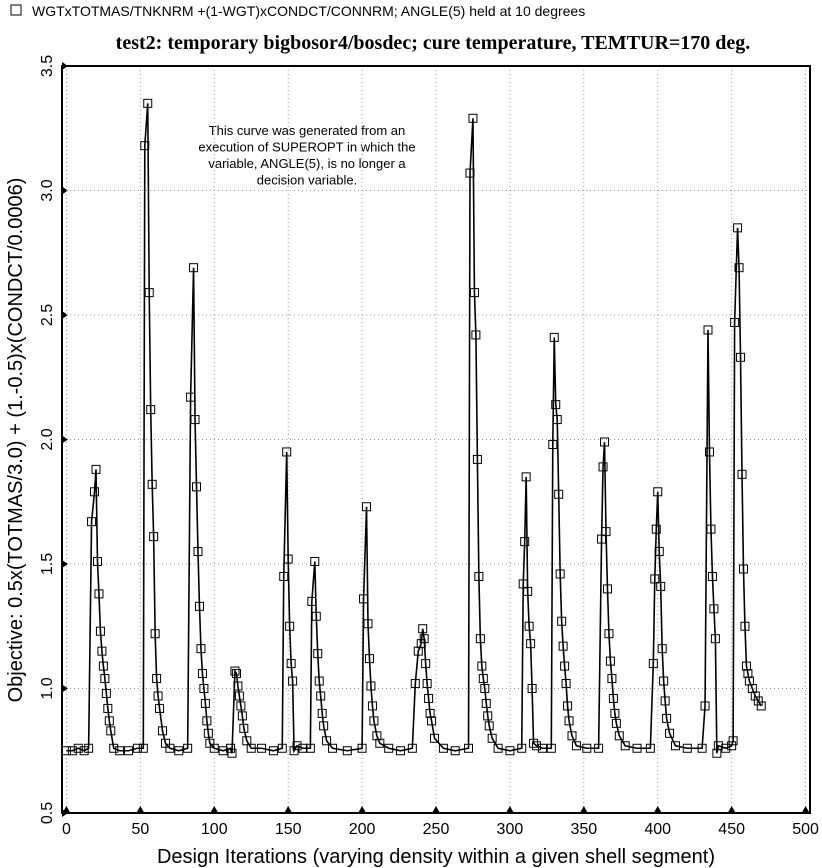 Image resolution: width=822 pixels, height=868 pixels. What do you see at coordinates (307, 163) in the screenshot?
I see `annotation-line: variable, ANGLE(5), is no longer a` at bounding box center [307, 163].